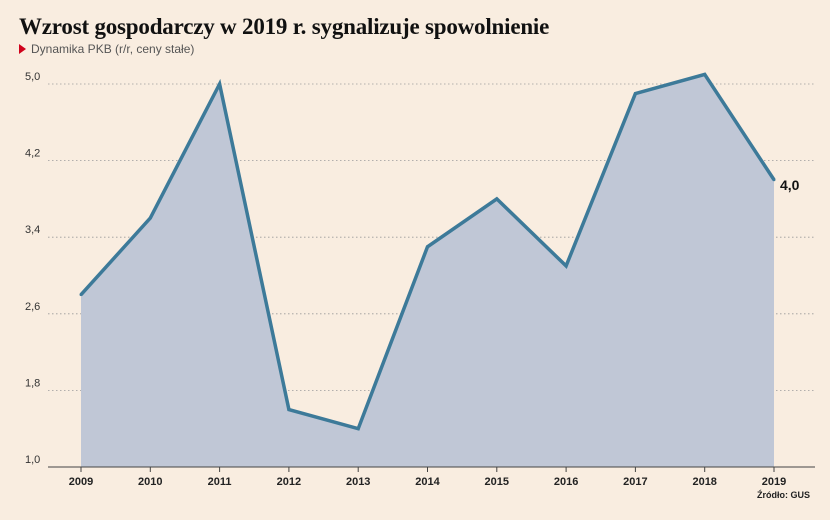  I want to click on x-tick-label: 2017, so click(635, 482).